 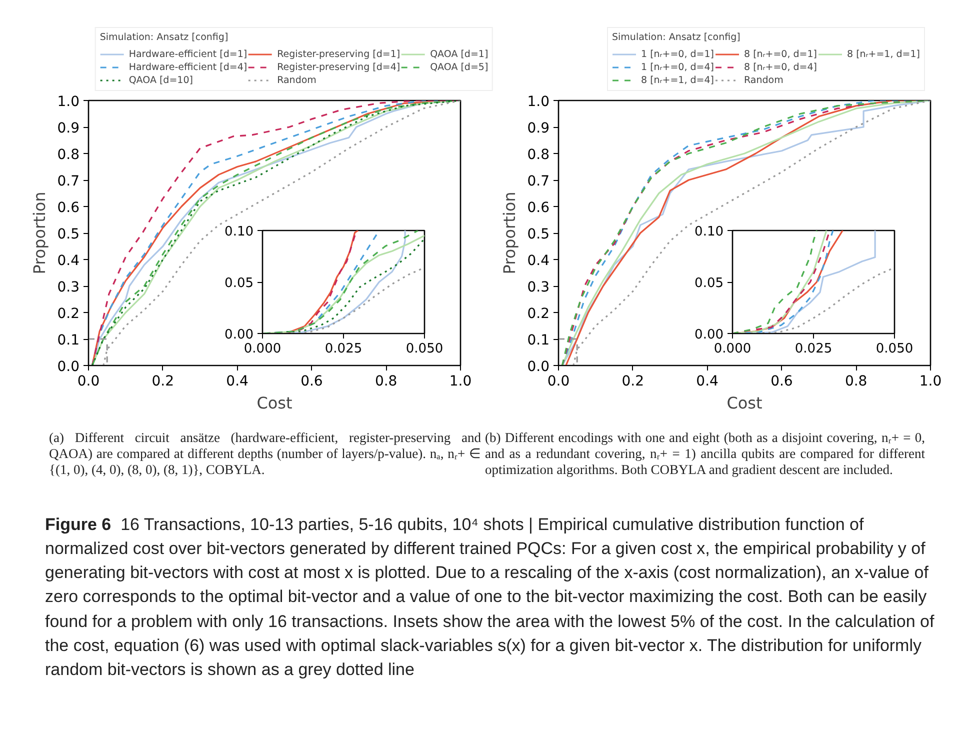 I want to click on text: Figure 6, so click(x=78, y=524).